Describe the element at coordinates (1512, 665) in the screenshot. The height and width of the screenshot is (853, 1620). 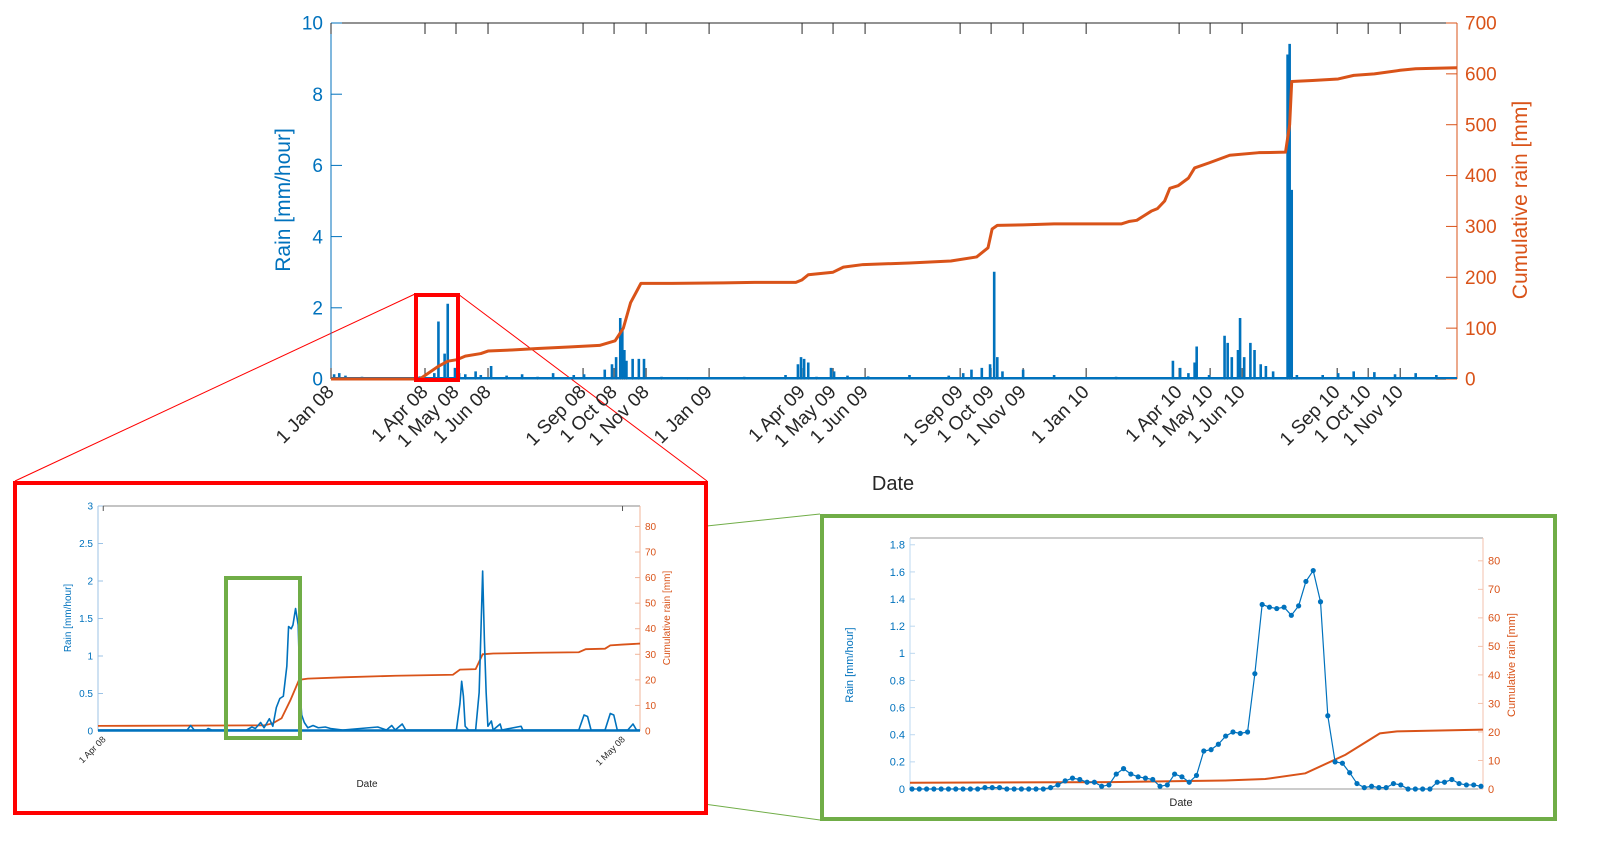
I see `green-y-axis-label-right: Cumulative rain [mm]` at that location.